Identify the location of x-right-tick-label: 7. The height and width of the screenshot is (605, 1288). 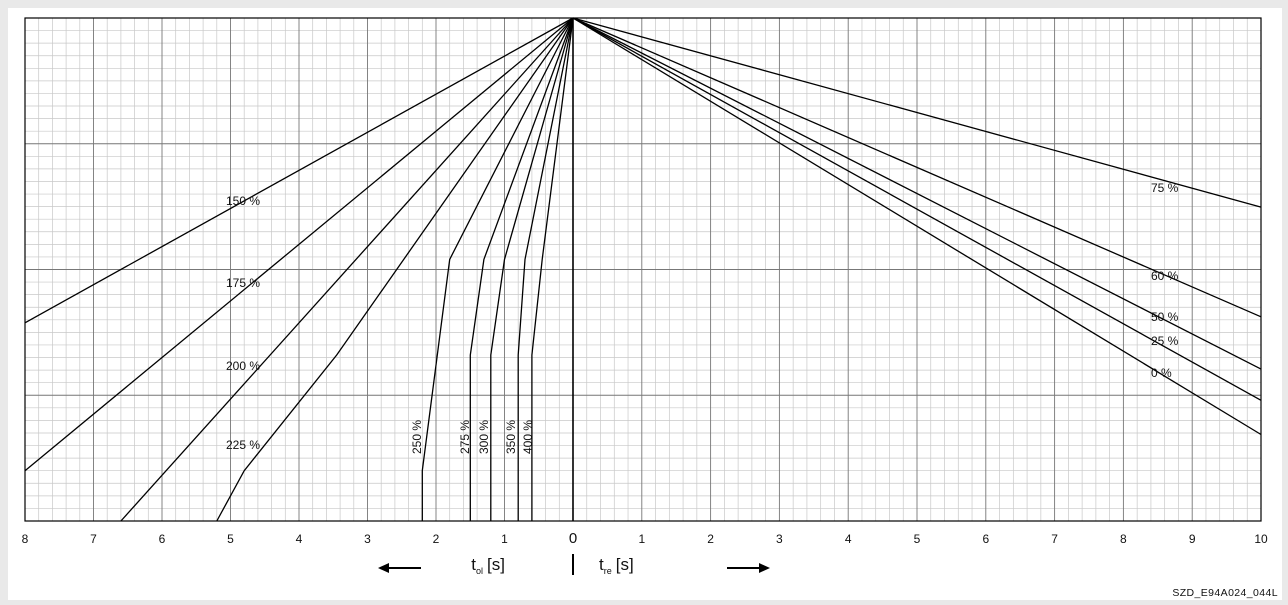
(1054, 539).